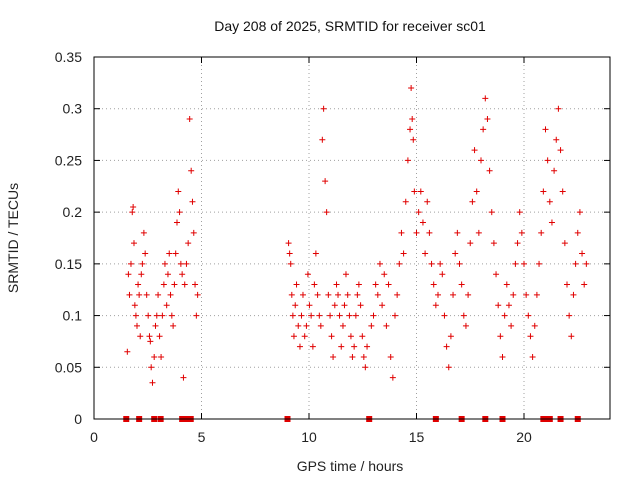  I want to click on x-tick-label: 5, so click(202, 437).